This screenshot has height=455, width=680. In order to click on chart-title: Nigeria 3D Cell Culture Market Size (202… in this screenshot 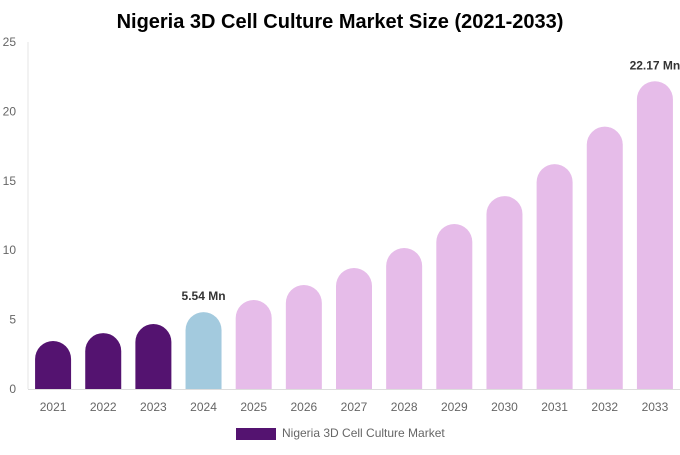, I will do `click(340, 22)`.